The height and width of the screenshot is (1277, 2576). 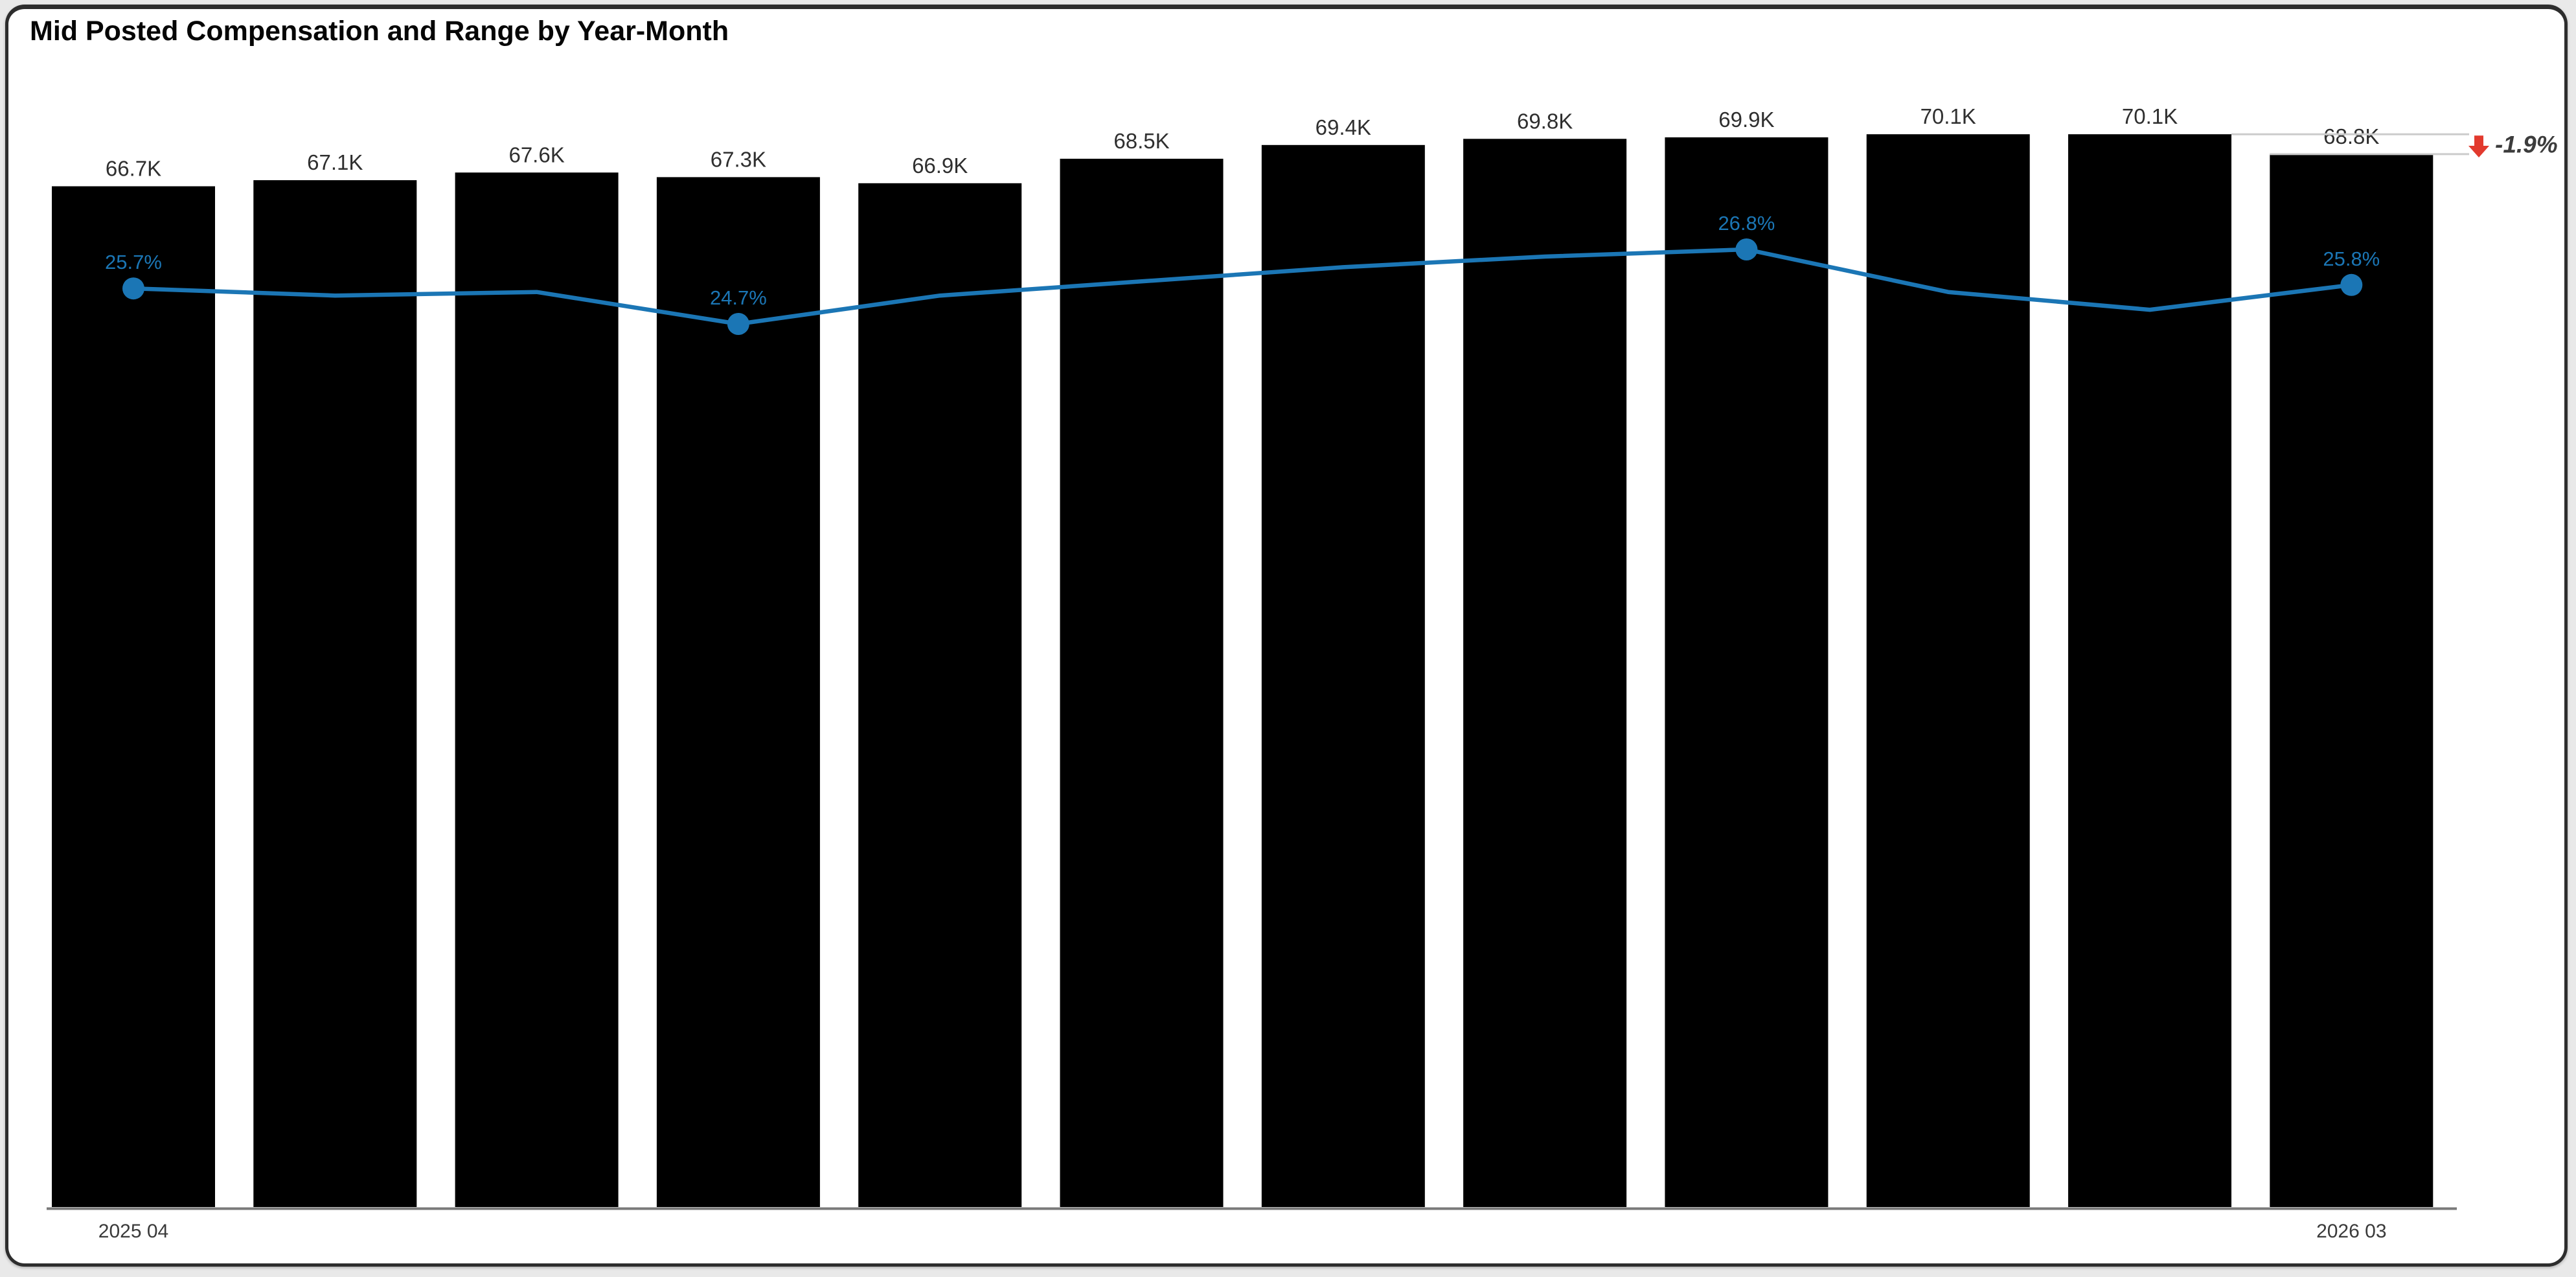 What do you see at coordinates (2351, 259) in the screenshot?
I see `line-value-label: 25.8%` at bounding box center [2351, 259].